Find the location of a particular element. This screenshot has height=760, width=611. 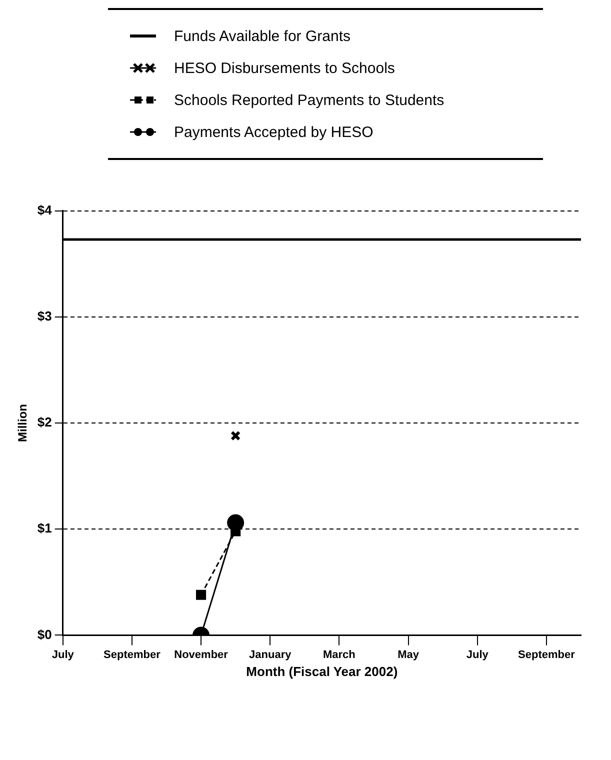

y-tick-label: $0 is located at coordinates (44, 634).